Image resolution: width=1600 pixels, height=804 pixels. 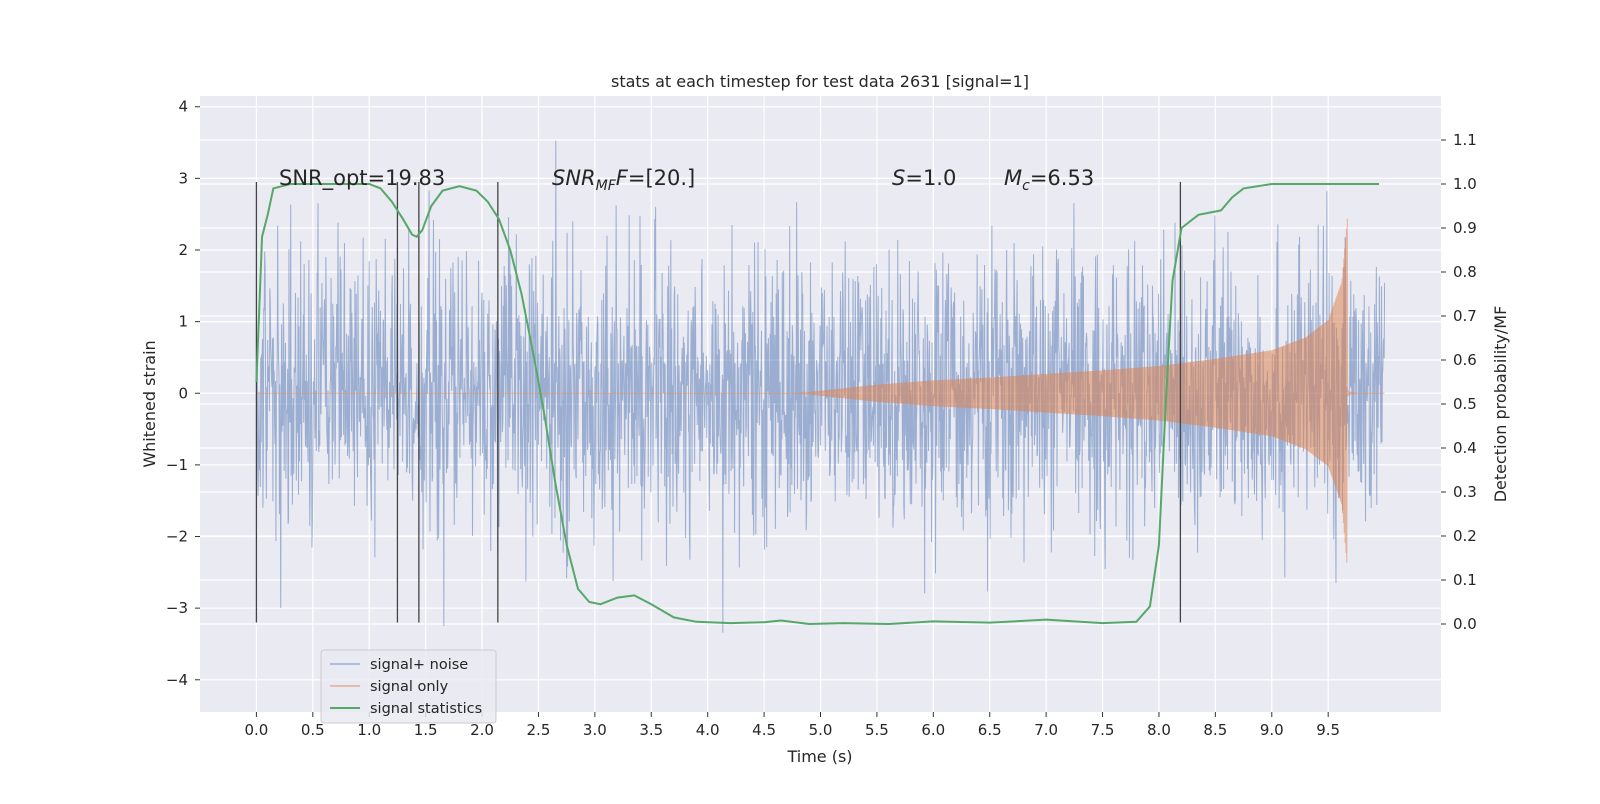 I want to click on x-tick-label: 6.5, so click(x=990, y=730).